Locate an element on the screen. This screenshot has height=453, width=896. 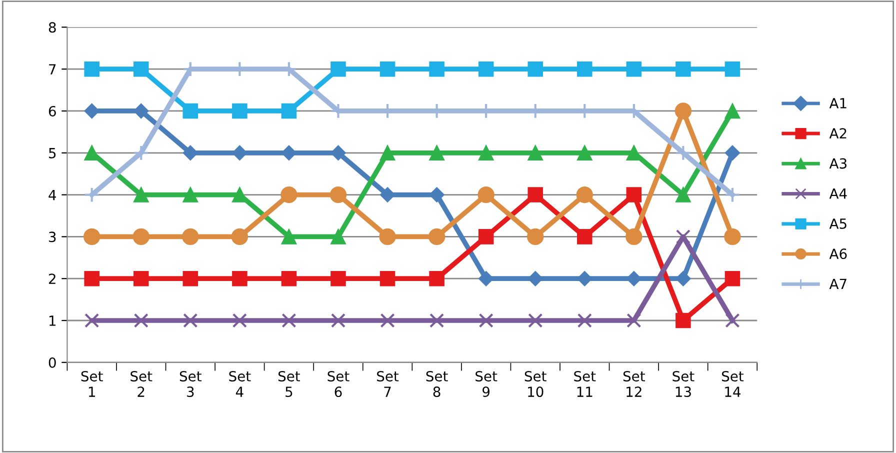
legend-label: A3 is located at coordinates (837, 163).